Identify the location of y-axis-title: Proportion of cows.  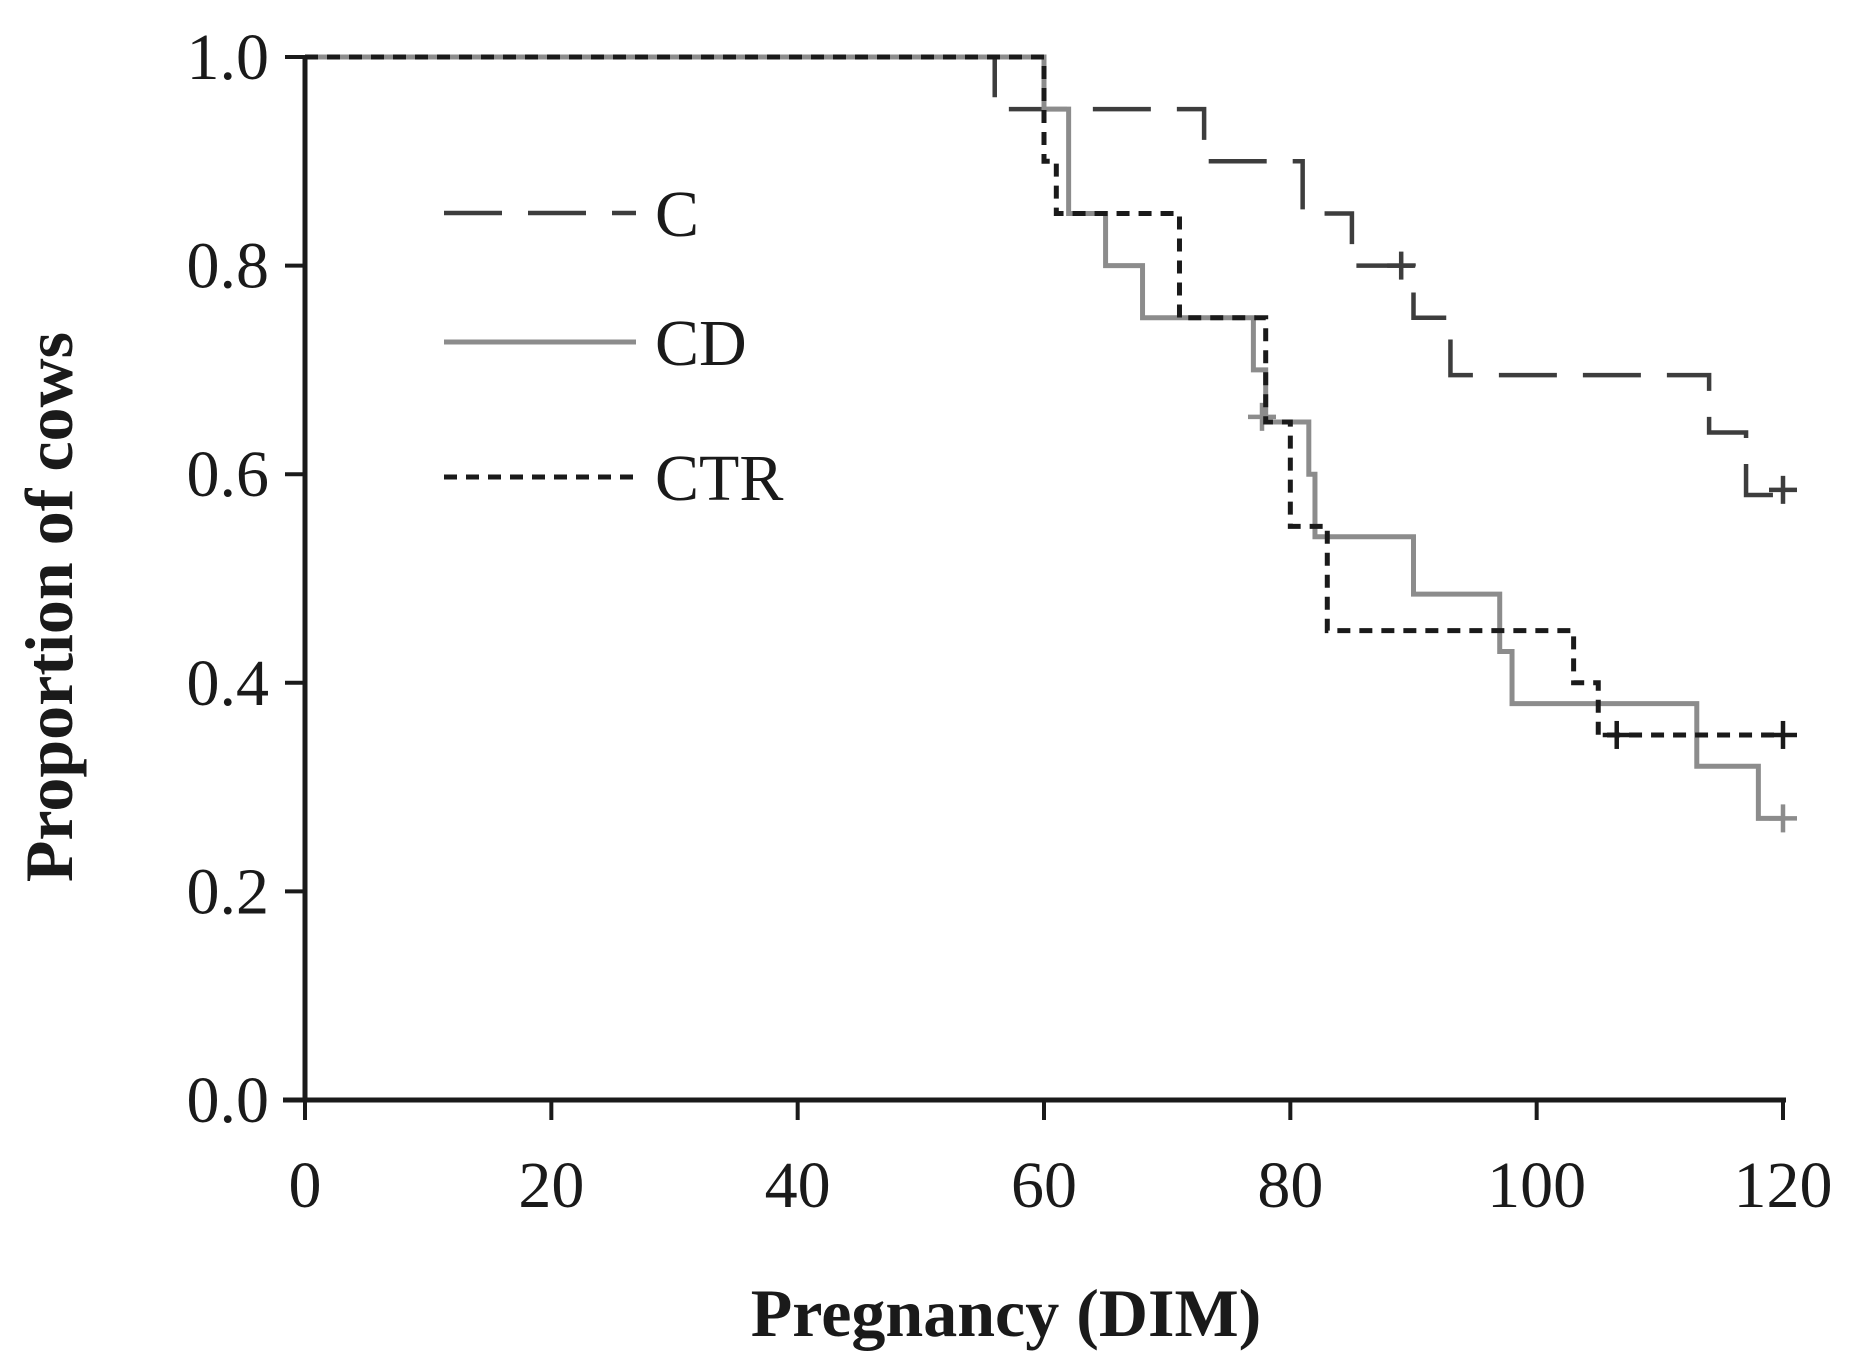
(49, 607).